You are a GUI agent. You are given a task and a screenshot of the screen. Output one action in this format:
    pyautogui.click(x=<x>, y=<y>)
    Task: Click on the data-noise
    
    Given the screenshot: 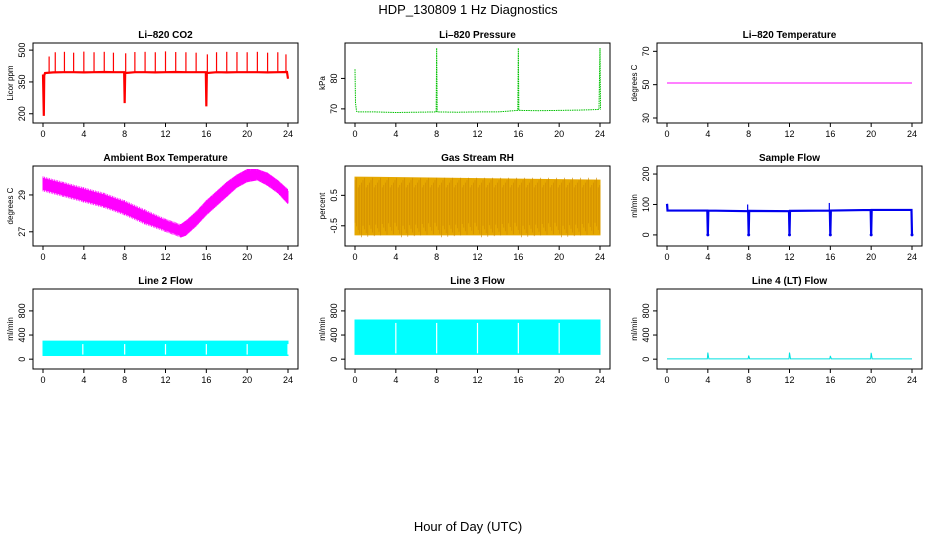 What is the action you would take?
    pyautogui.click(x=165, y=203)
    